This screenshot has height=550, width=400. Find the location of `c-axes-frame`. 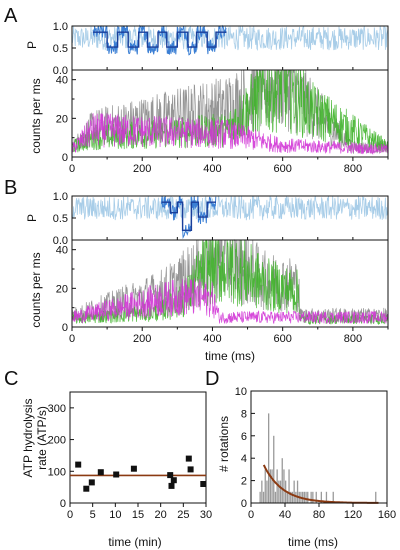

c-axes-frame is located at coordinates (138, 447).